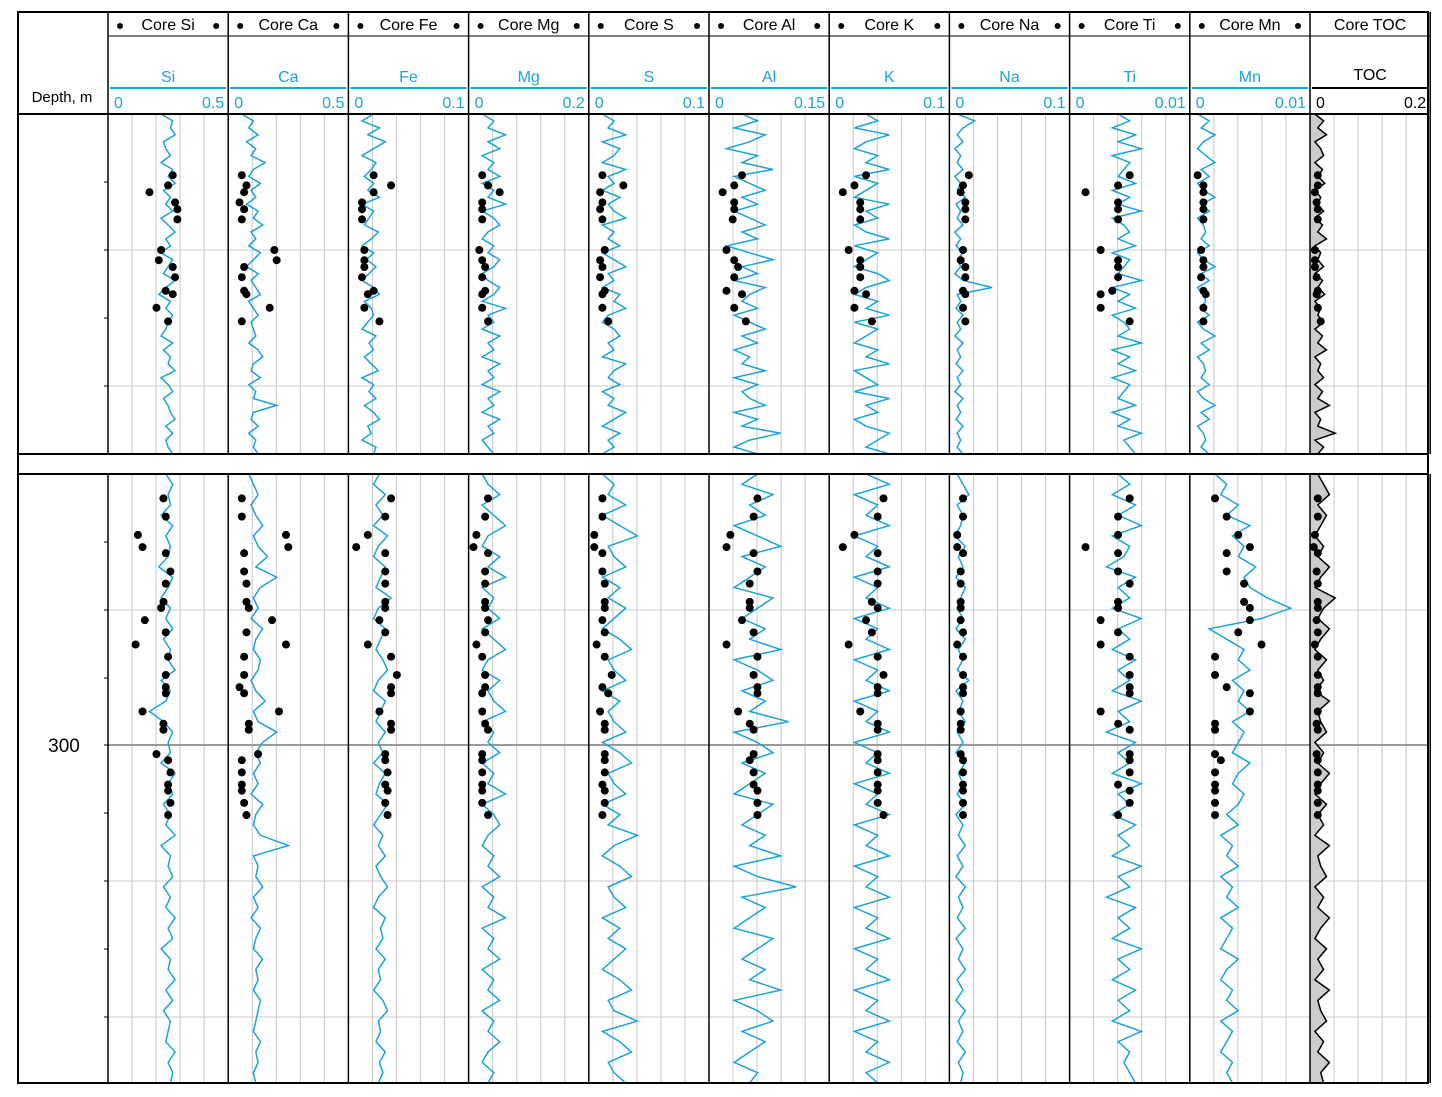  I want to click on core-label: Core K, so click(889, 25).